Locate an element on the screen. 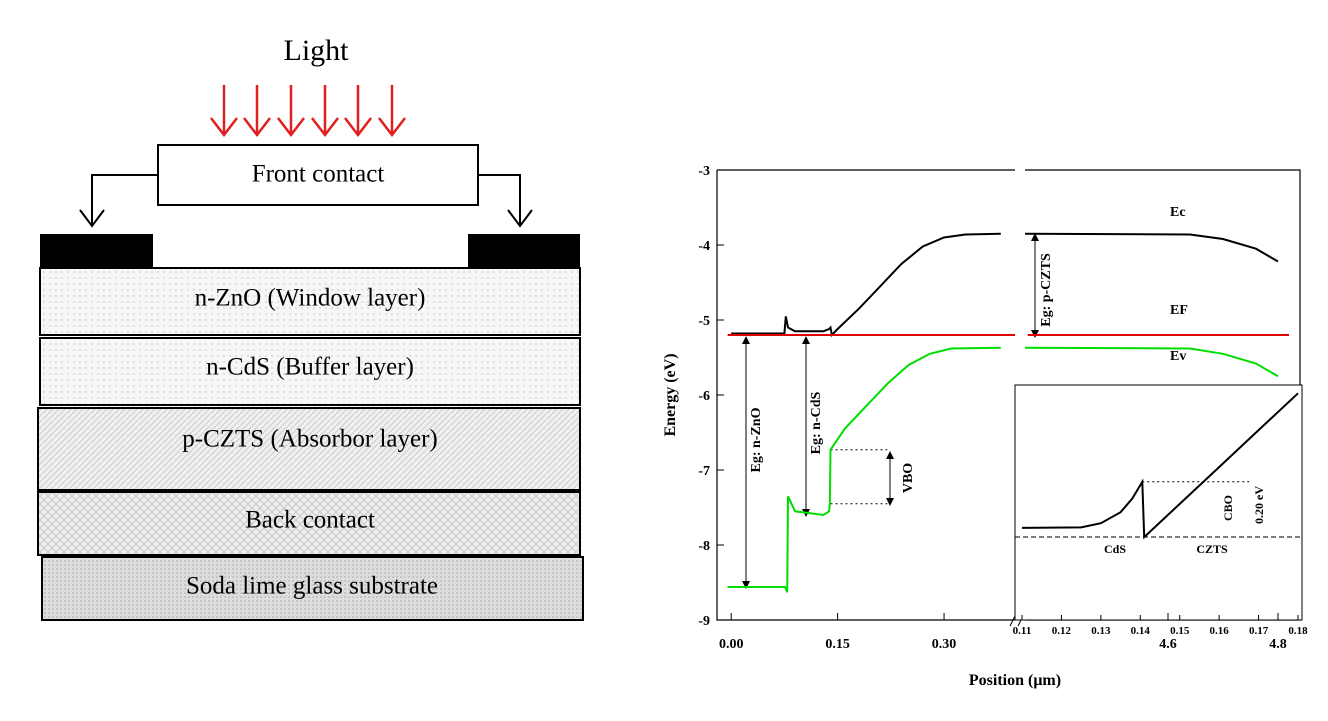  annotation: 0.20 eV is located at coordinates (1259, 505).